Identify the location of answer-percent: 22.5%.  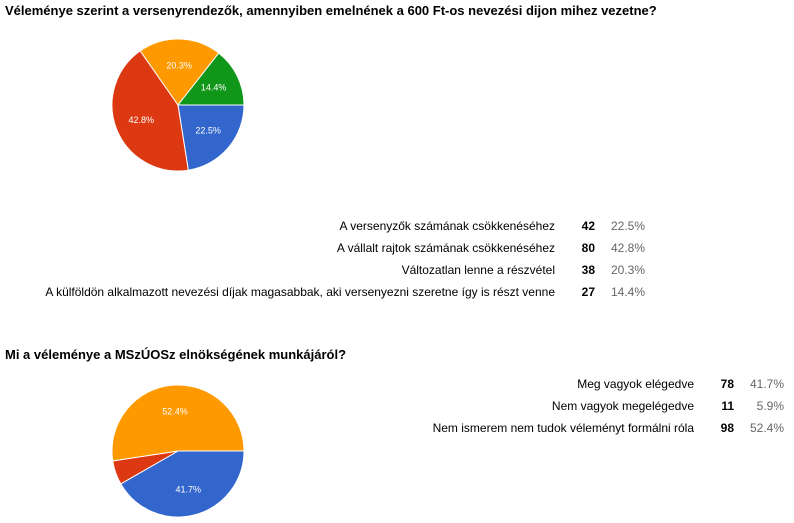
(627, 226).